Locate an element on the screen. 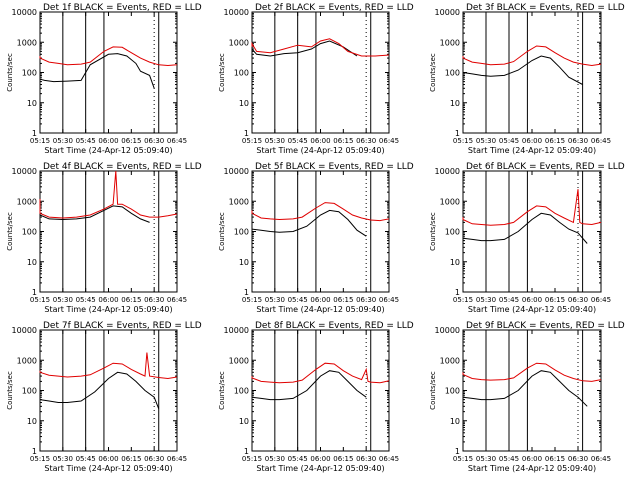  panel-title: Det 4f BLACK = Events, RED = LLD is located at coordinates (122, 167).